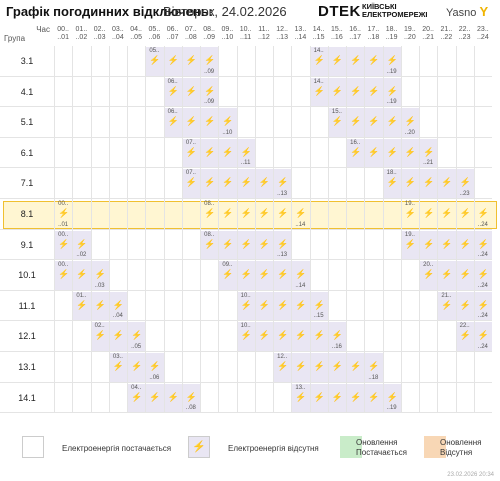 The width and height of the screenshot is (500, 481). Describe the element at coordinates (318, 33) in the screenshot. I see `hour-header: 14.. ..15` at that location.